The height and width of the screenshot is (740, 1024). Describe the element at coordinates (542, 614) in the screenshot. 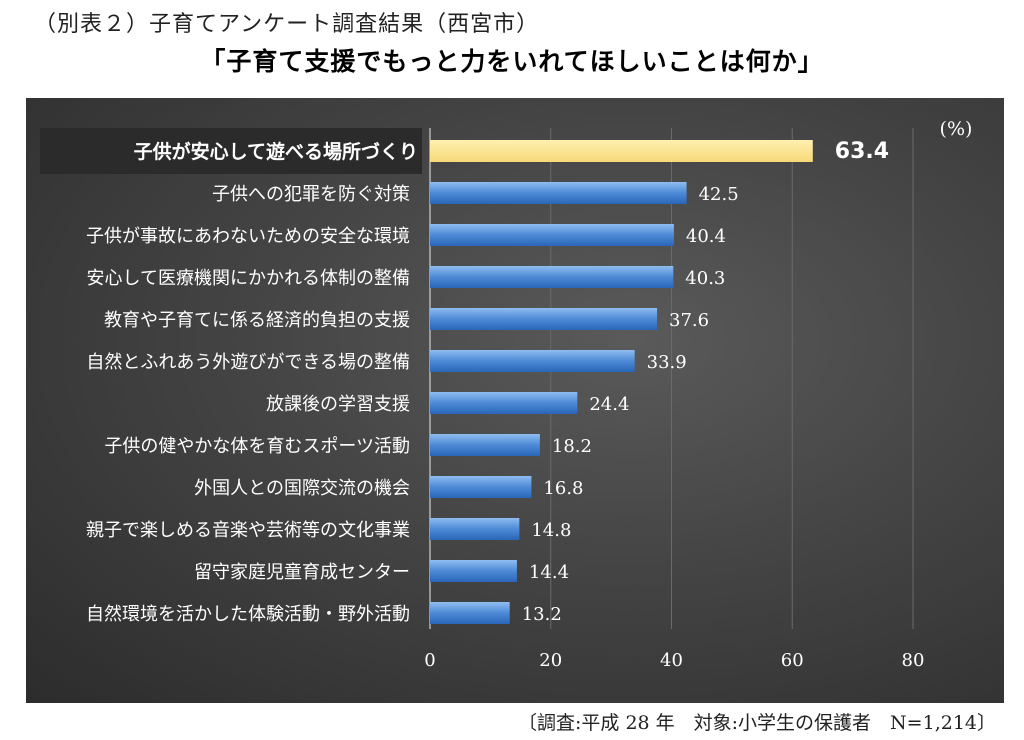

I see `value-label: 13.2` at that location.